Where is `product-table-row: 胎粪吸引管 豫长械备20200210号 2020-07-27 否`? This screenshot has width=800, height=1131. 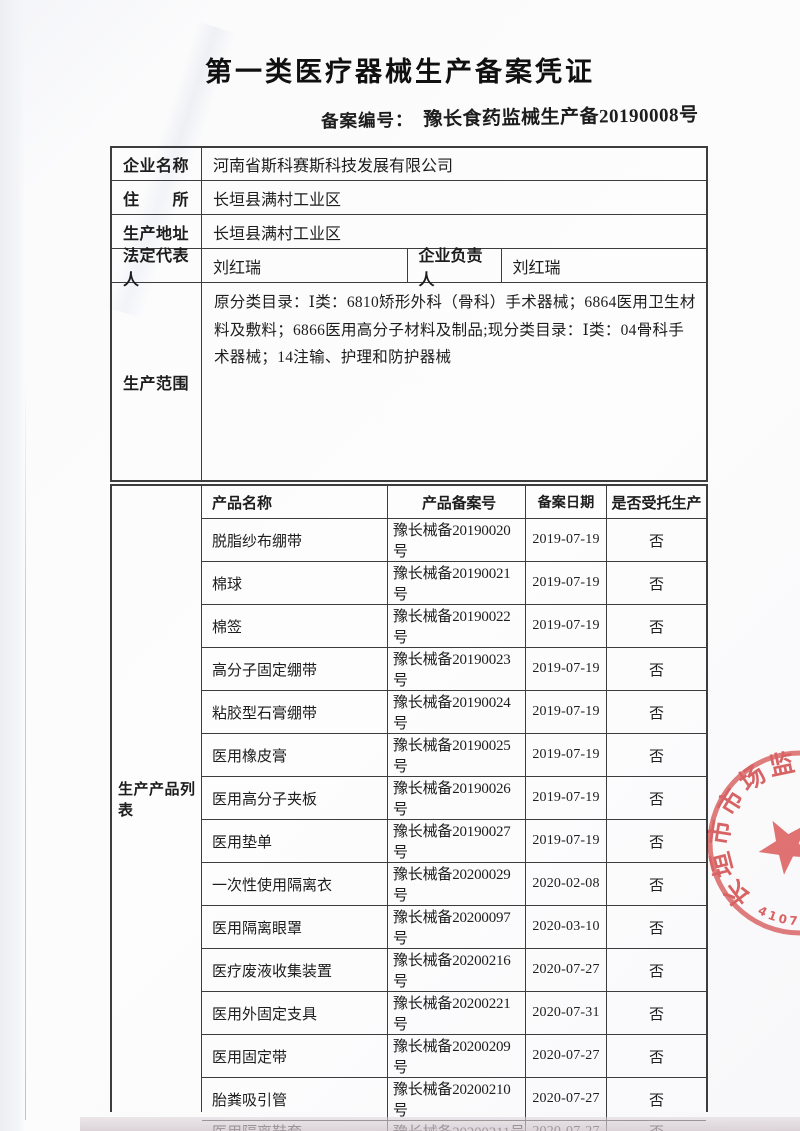
product-table-row: 胎粪吸引管 豫长械备20200210号 2020-07-27 否 is located at coordinates (454, 1099).